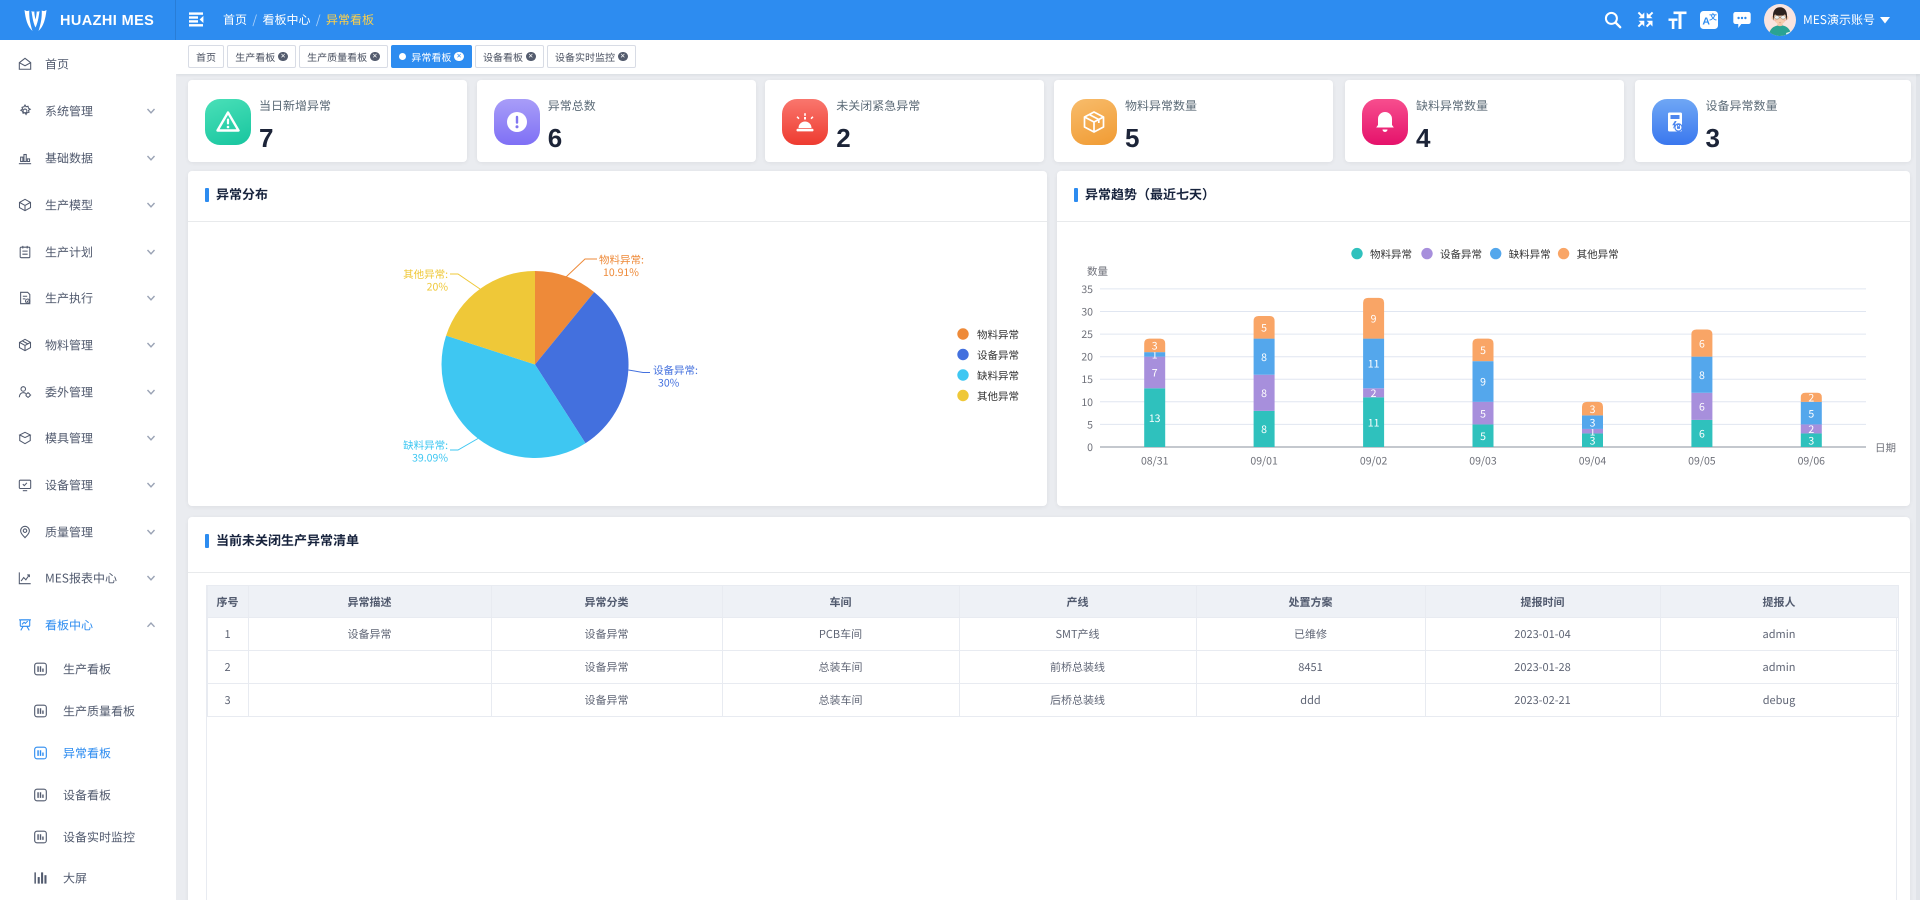 This screenshot has width=1920, height=900. What do you see at coordinates (1098, 271) in the screenshot?
I see `svg-text: 数量` at bounding box center [1098, 271].